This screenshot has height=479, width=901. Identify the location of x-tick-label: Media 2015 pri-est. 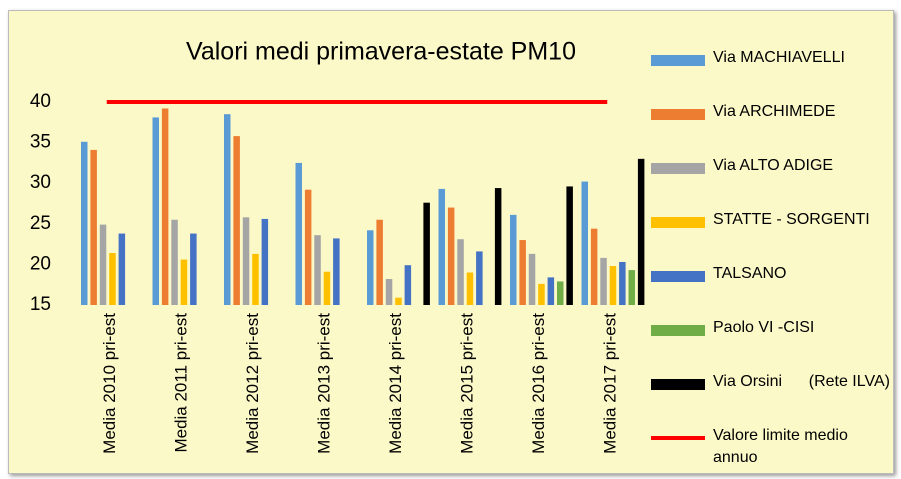
(467, 383).